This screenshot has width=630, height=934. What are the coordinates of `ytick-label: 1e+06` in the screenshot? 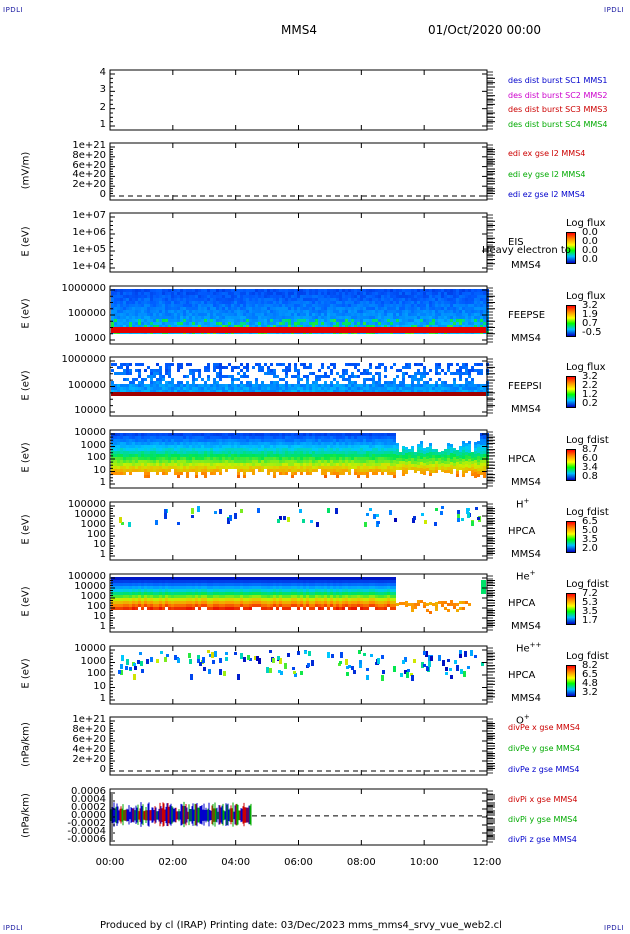 It's located at (89, 232).